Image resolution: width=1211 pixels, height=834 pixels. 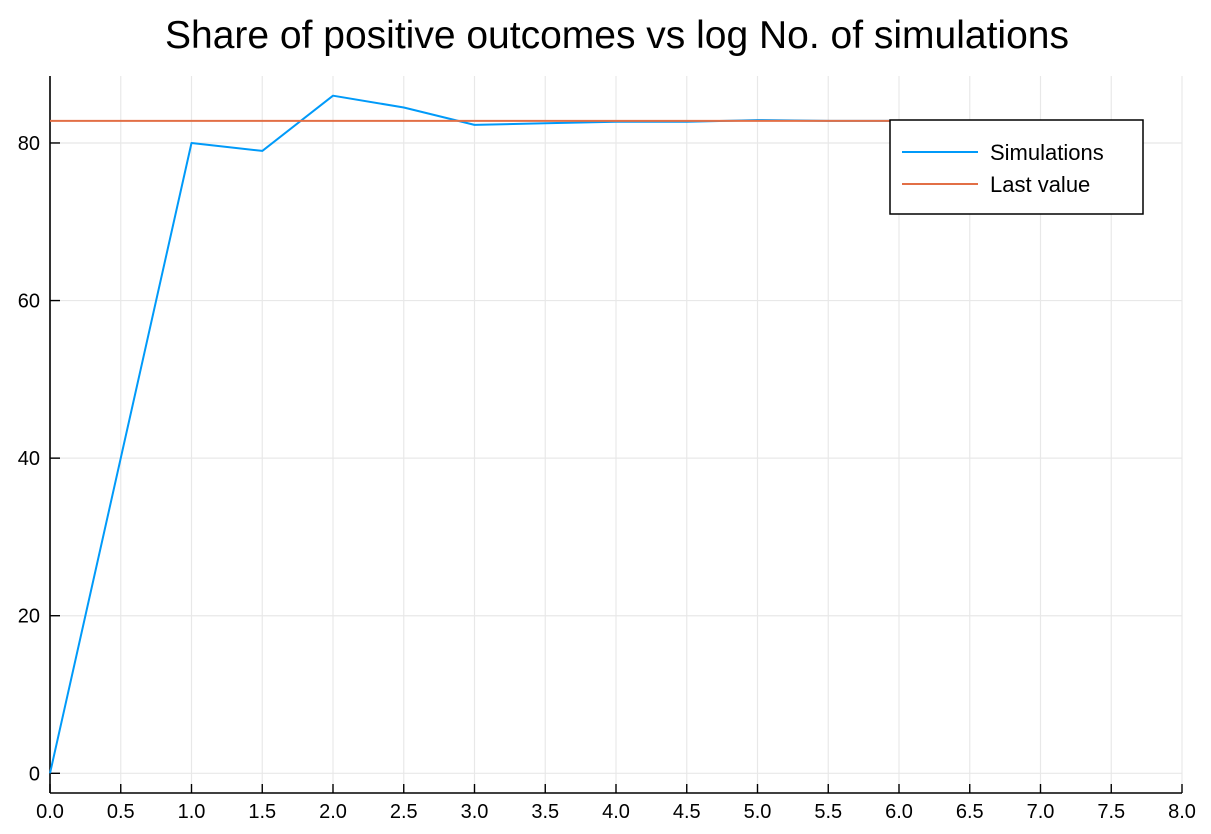 I want to click on x-tick-label: 7.0, so click(x=1041, y=812).